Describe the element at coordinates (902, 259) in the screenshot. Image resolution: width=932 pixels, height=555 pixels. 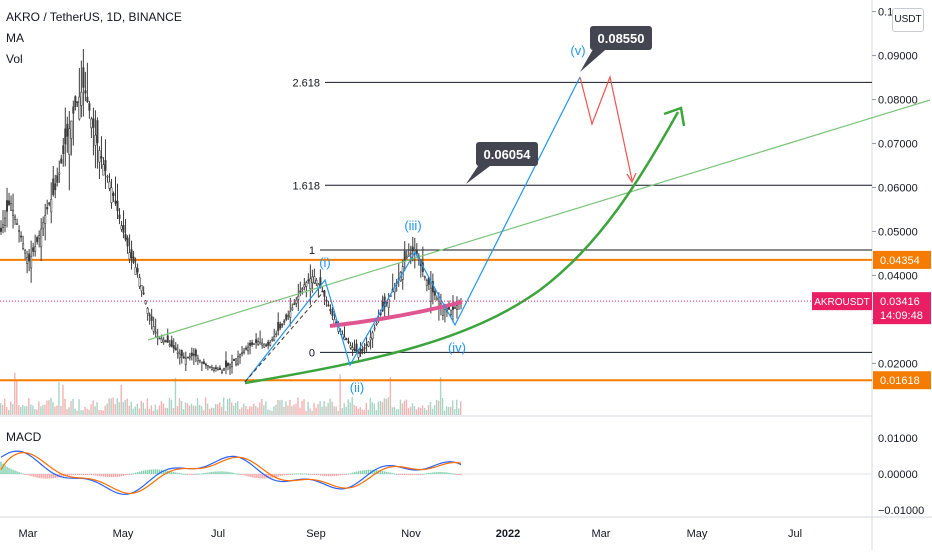
I see `level-price-tag` at that location.